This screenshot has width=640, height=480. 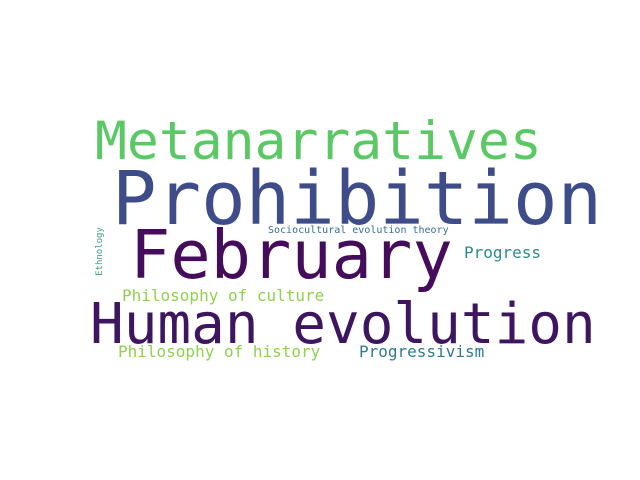 What do you see at coordinates (219, 352) in the screenshot?
I see `word-philosophy-of-history: Philosophy of history` at bounding box center [219, 352].